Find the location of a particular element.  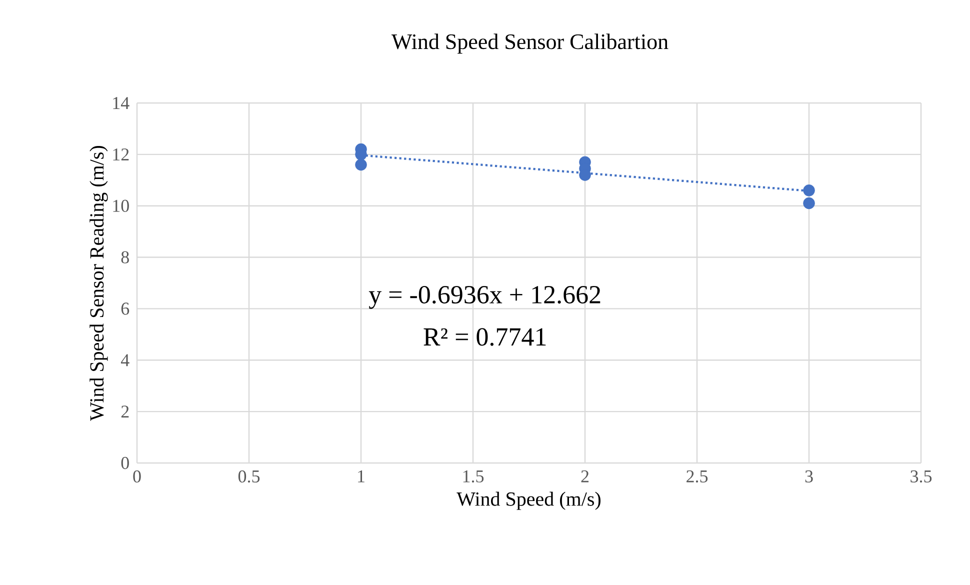

y-axis-title: Wind Speed Sensor Reading (m/s) is located at coordinates (99, 283).